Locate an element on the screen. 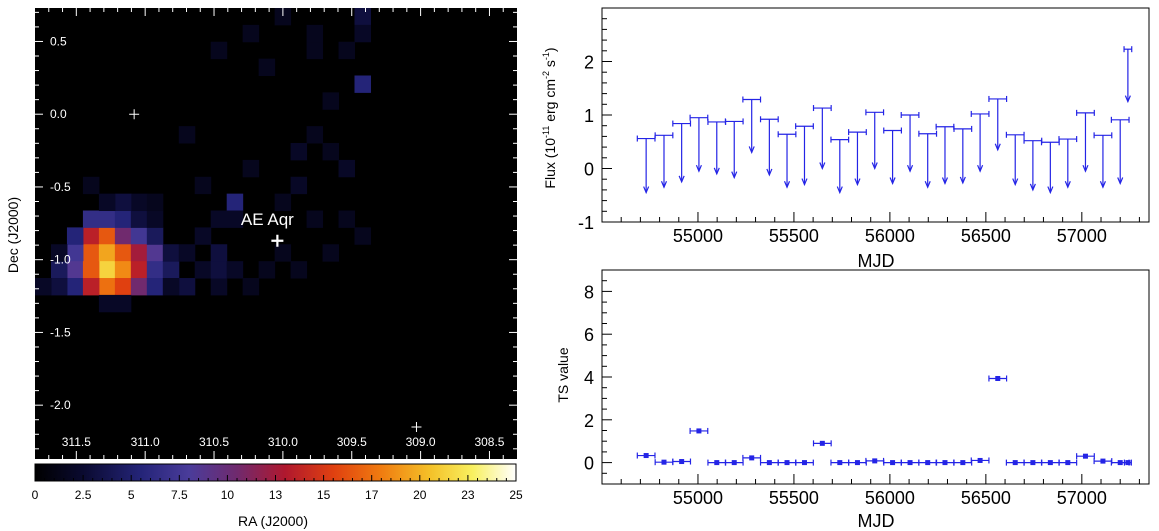 This screenshot has height=531, width=1159. skymap-y-tick-label: -0.5 is located at coordinates (60, 187).